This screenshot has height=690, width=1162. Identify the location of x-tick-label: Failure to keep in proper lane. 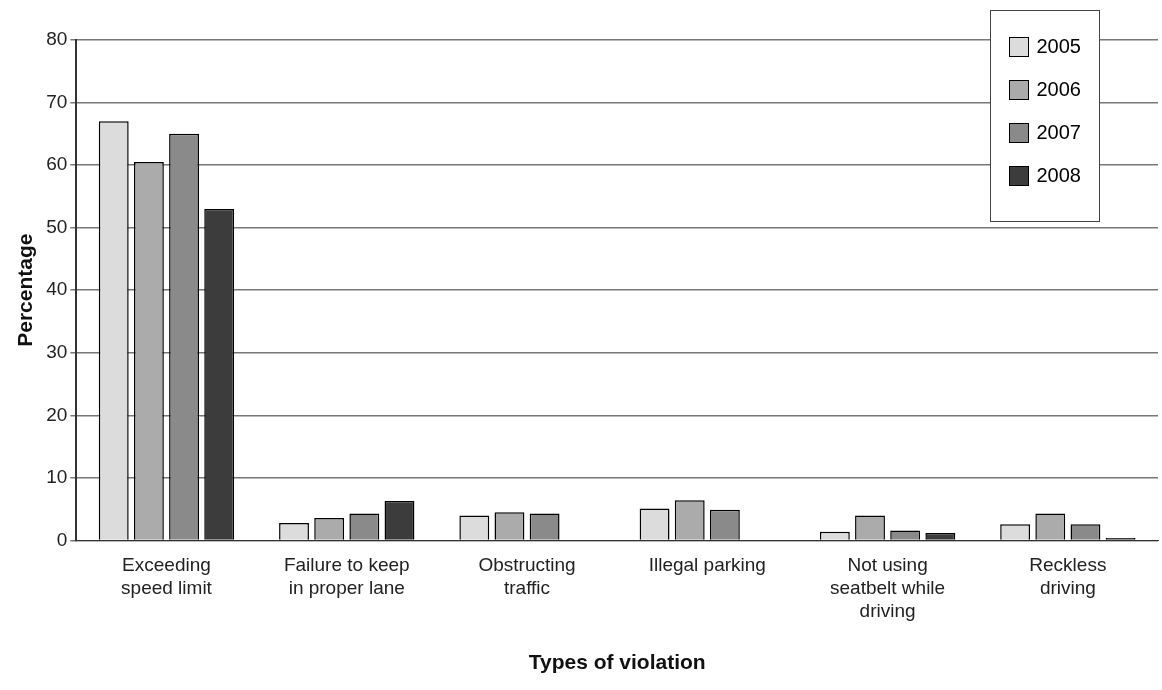
(346, 576).